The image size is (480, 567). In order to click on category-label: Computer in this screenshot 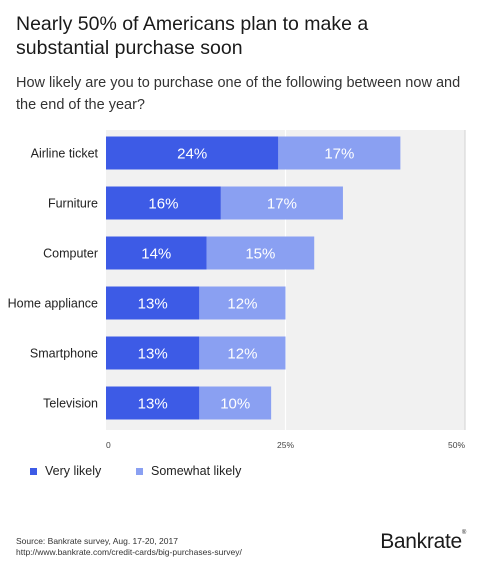, I will do `click(70, 254)`.